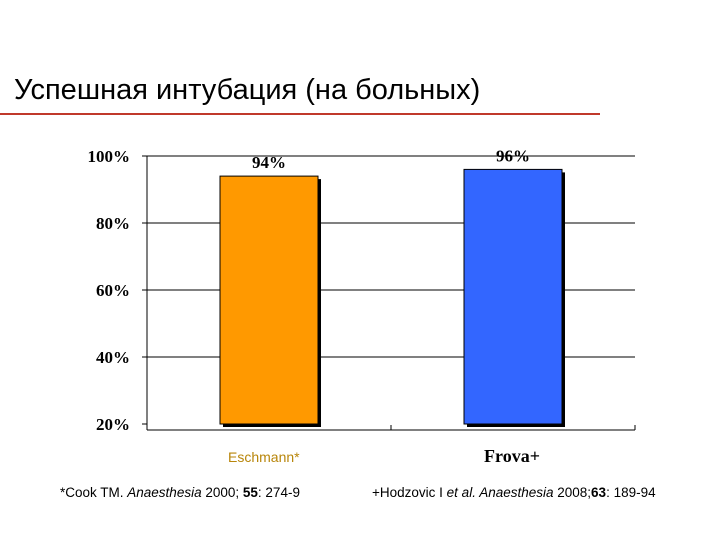 Image resolution: width=720 pixels, height=540 pixels. What do you see at coordinates (109, 156) in the screenshot?
I see `y-tick-label: 100%` at bounding box center [109, 156].